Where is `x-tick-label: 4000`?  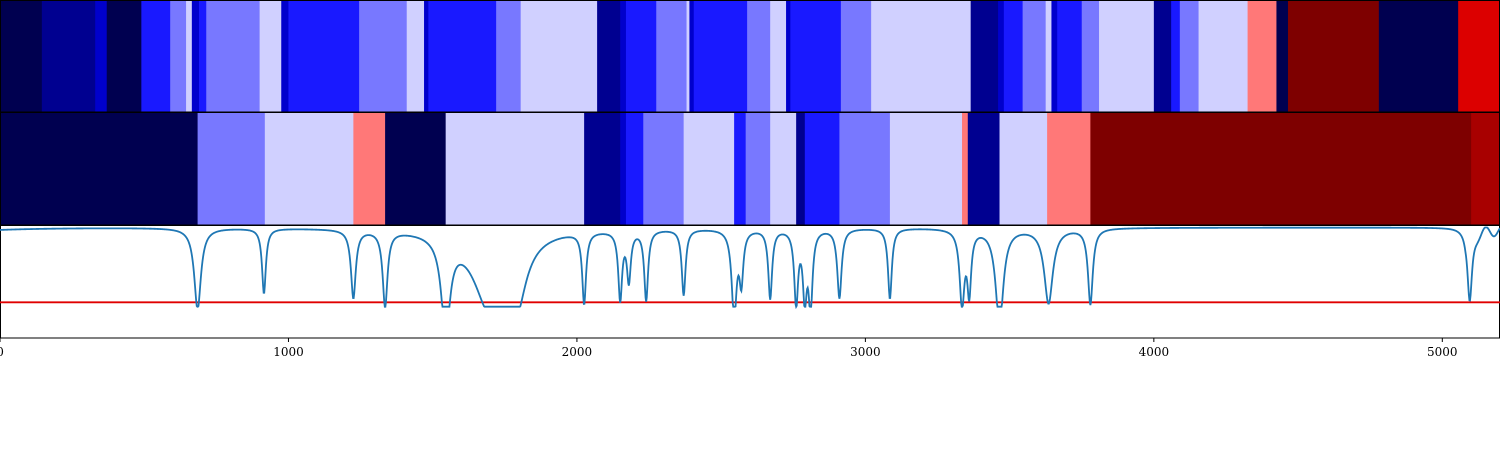 x-tick-label: 4000 is located at coordinates (1154, 352).